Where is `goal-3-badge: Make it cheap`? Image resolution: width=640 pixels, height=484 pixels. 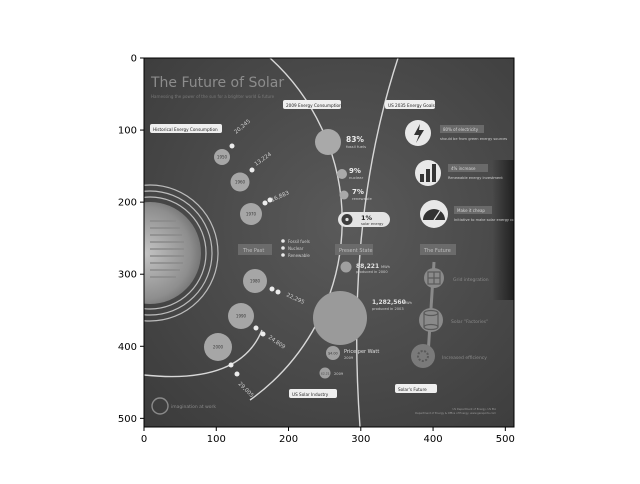
goal-3-badge: Make it cheap is located at coordinates (471, 210).